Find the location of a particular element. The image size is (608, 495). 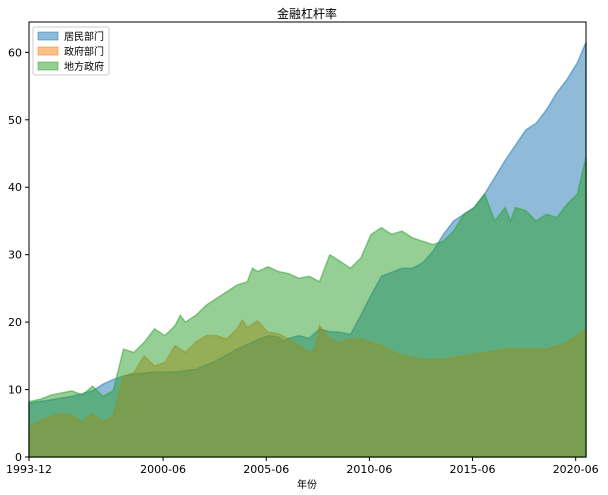

y-tick-label: 20 is located at coordinates (15, 322).